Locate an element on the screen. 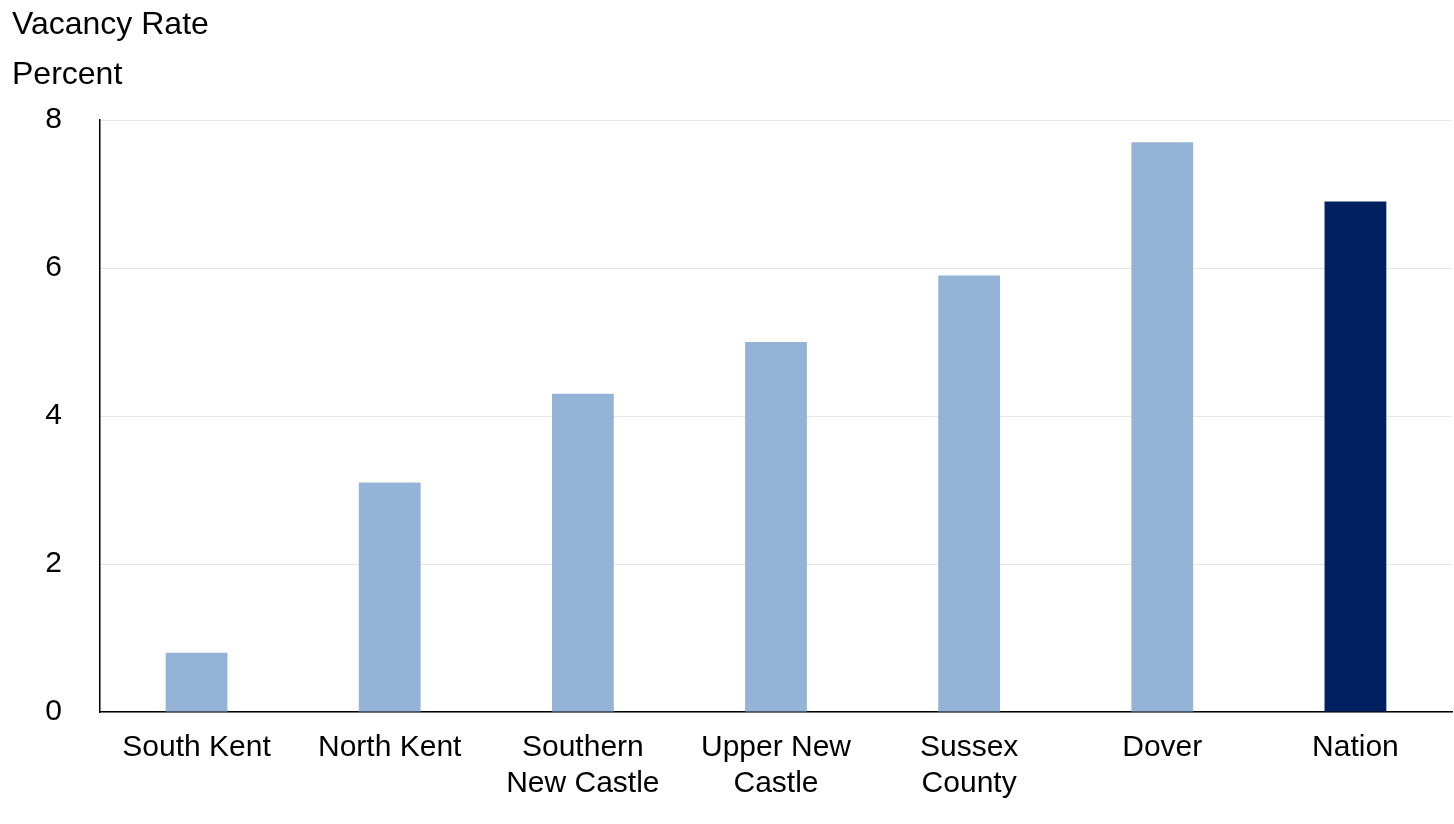 This screenshot has height=824, width=1454. y-tick-label: 2 is located at coordinates (53, 562).